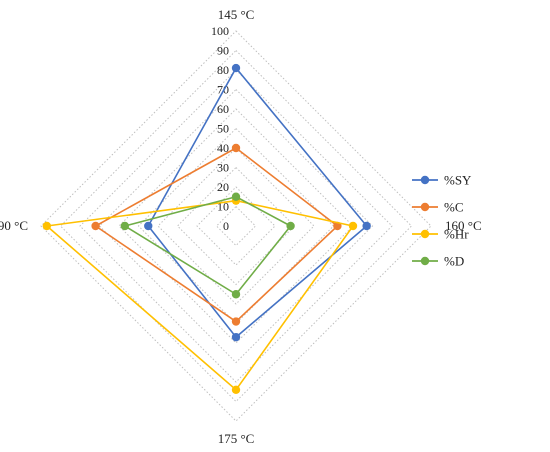 The width and height of the screenshot is (550, 452). I want to click on legend-item-0: %SY, so click(442, 180).